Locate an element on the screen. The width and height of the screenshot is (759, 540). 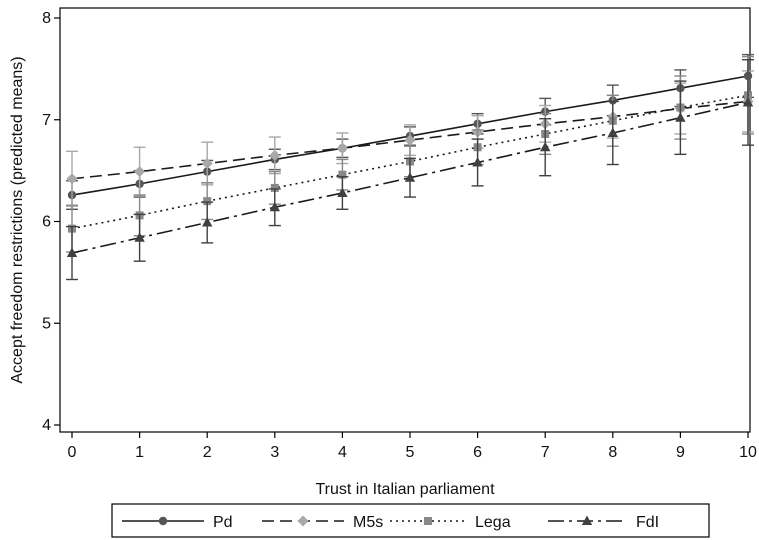
legend-label-m5s: M5s is located at coordinates (368, 522).